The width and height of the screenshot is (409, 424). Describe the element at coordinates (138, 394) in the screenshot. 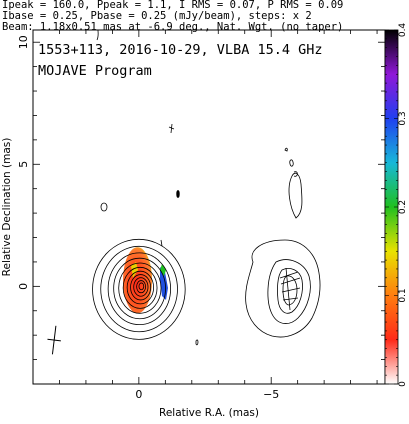

I see `x-tick-label: 0` at that location.